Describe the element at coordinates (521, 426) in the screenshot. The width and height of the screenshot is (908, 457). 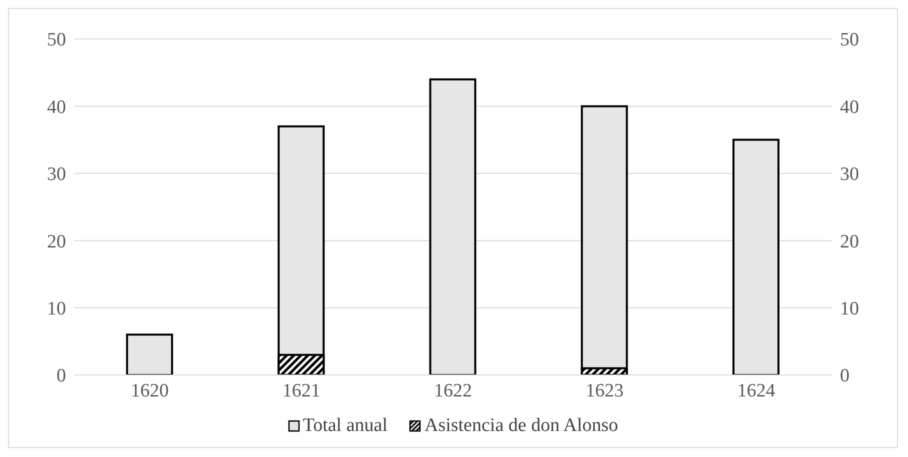
I see `text: Asistencia de don Alonso` at that location.